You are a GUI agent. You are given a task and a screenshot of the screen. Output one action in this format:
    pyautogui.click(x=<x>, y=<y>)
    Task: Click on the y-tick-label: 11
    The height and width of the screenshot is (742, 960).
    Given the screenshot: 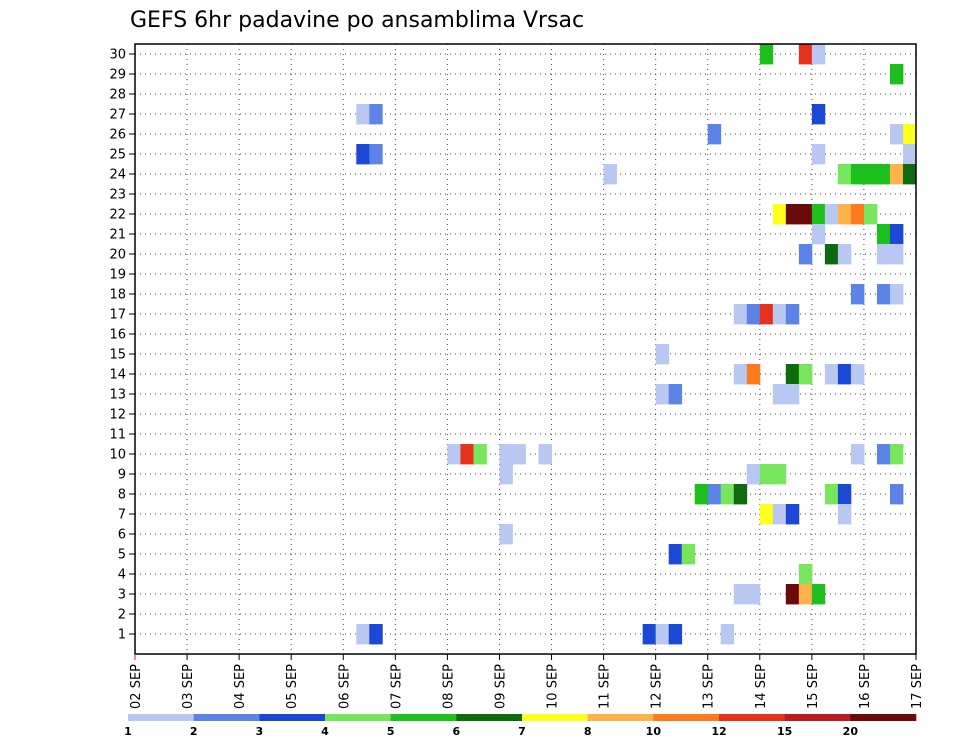 What is the action you would take?
    pyautogui.click(x=117, y=435)
    